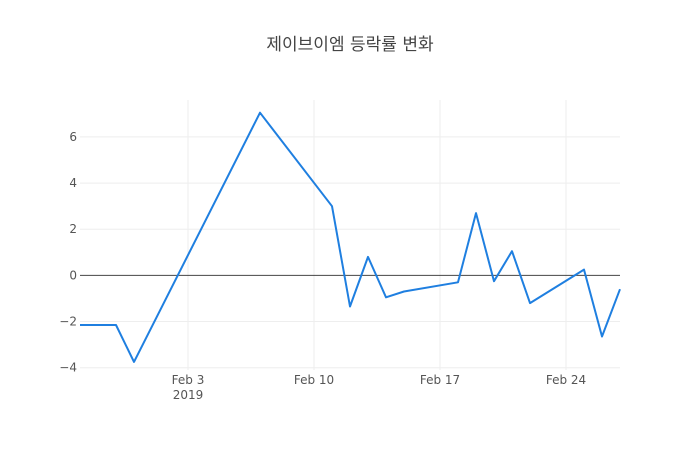 This screenshot has width=700, height=450. Describe the element at coordinates (440, 380) in the screenshot. I see `x-tick-label: Feb 17` at that location.